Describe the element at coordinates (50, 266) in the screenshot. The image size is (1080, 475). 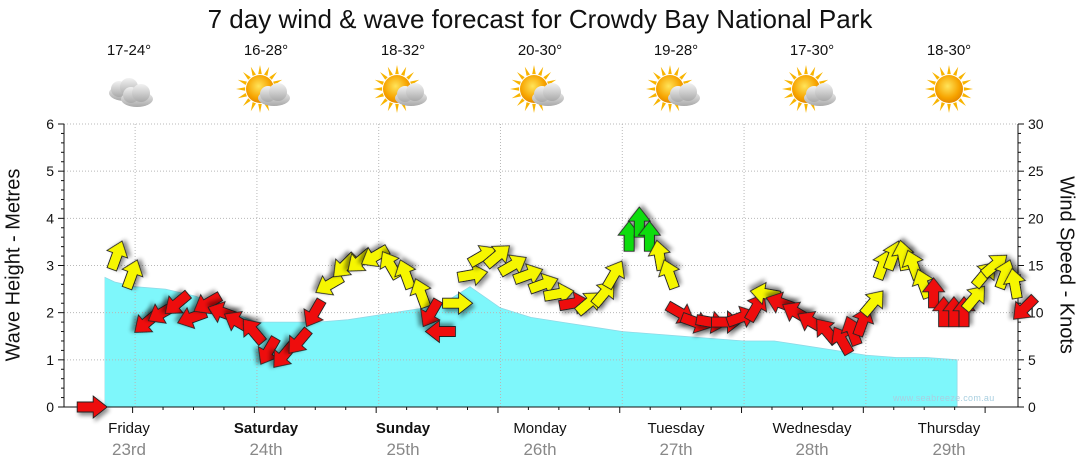
I see `y-left-tick-label: 3` at that location.